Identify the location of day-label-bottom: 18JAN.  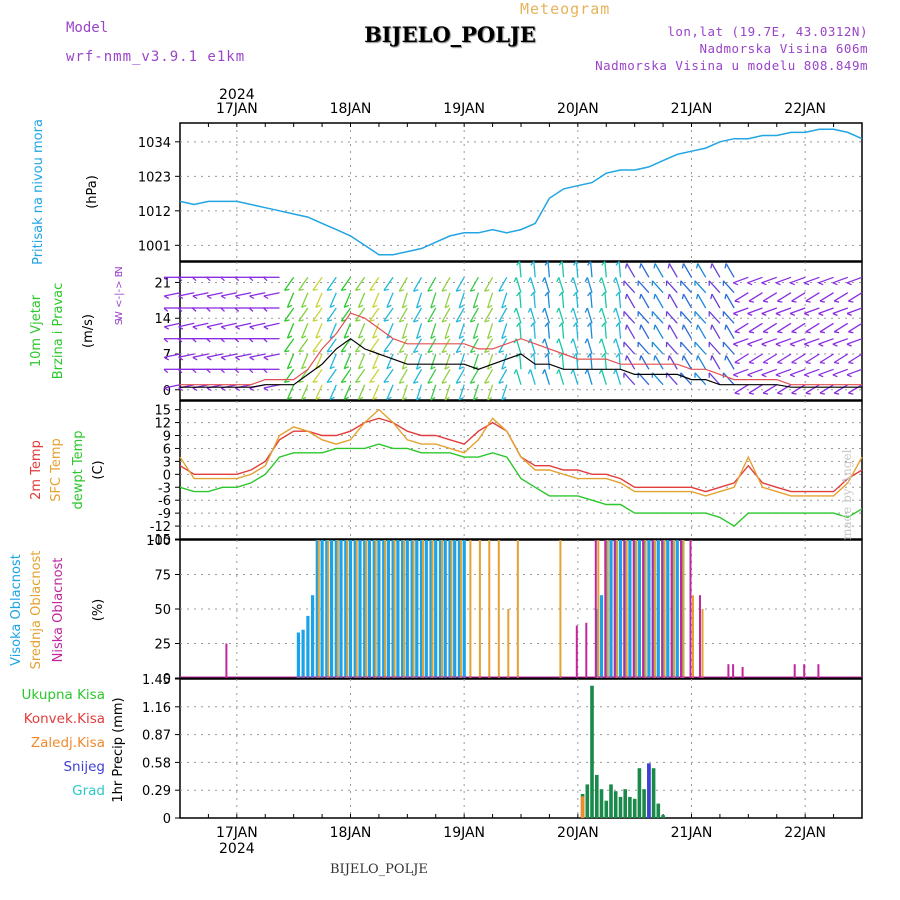
(351, 833).